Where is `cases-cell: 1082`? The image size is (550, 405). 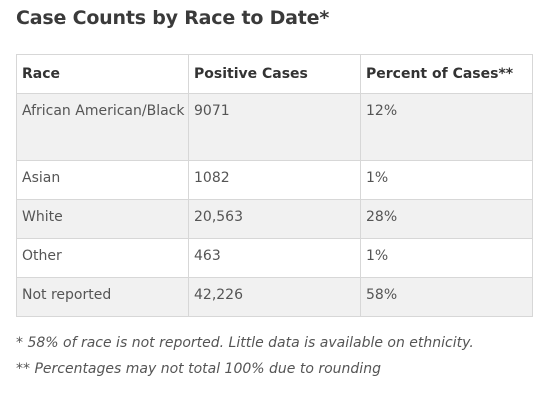 cases-cell: 1082 is located at coordinates (274, 180).